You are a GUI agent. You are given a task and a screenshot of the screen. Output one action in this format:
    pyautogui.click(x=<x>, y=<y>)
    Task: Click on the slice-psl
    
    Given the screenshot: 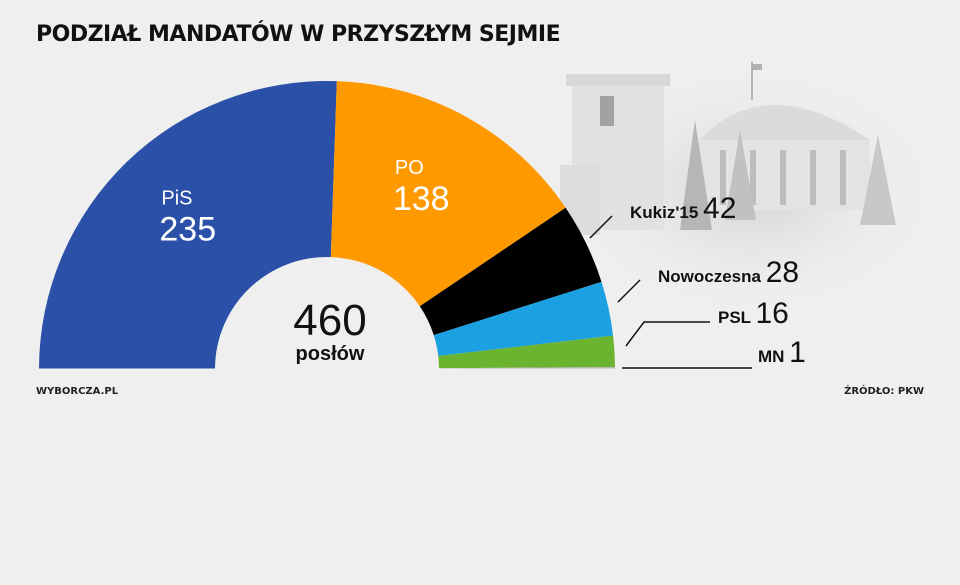 What is the action you would take?
    pyautogui.click(x=526, y=352)
    